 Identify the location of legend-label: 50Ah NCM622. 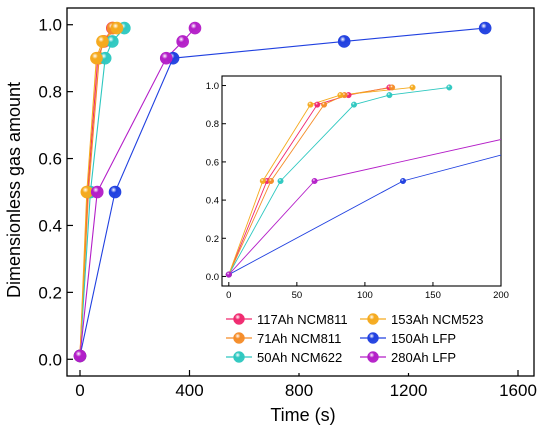
(299, 357).